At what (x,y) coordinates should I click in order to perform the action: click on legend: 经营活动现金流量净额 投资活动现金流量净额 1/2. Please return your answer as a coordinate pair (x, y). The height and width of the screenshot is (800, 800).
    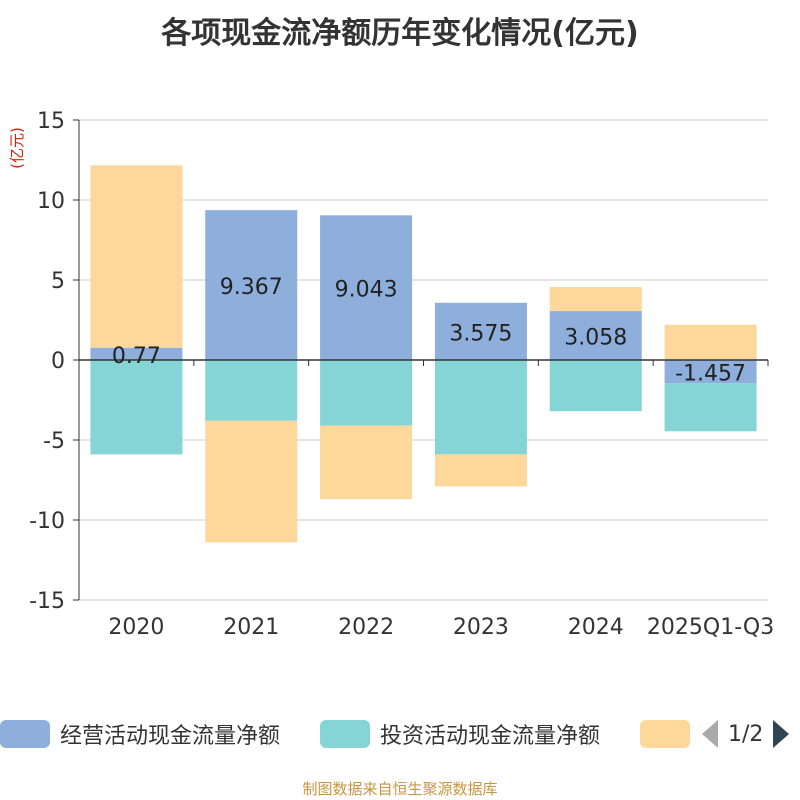
    Looking at the image, I should click on (400, 734).